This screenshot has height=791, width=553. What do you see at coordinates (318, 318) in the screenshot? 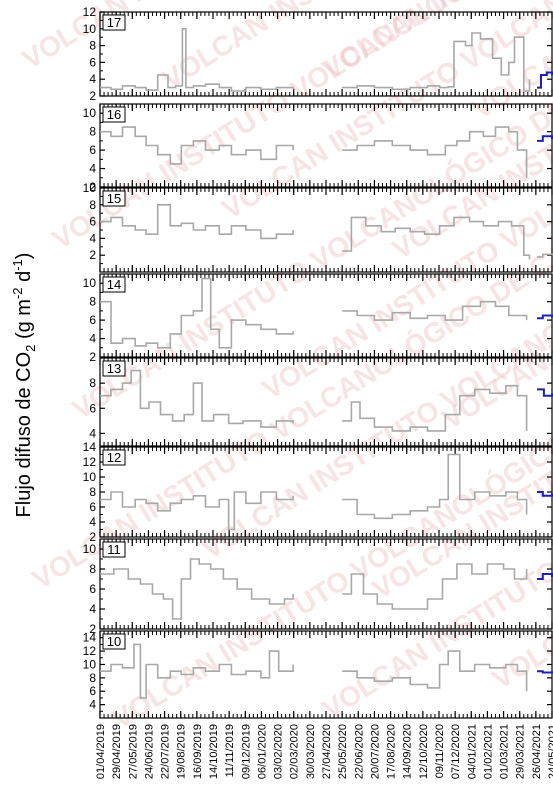
I see `panel-14: 2 4 6 8 10 14` at bounding box center [318, 318].